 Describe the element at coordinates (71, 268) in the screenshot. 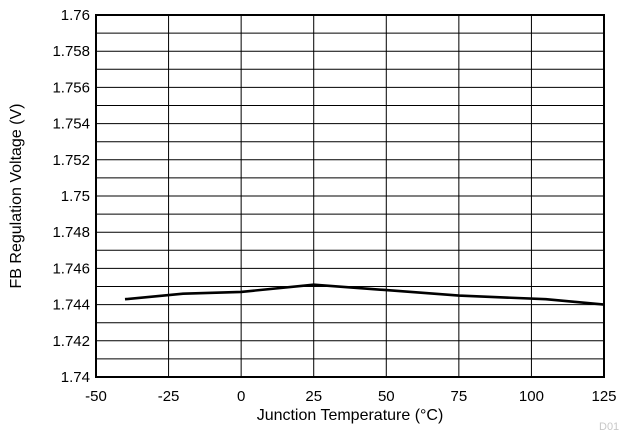

I see `y-tick-label: 1.746` at that location.